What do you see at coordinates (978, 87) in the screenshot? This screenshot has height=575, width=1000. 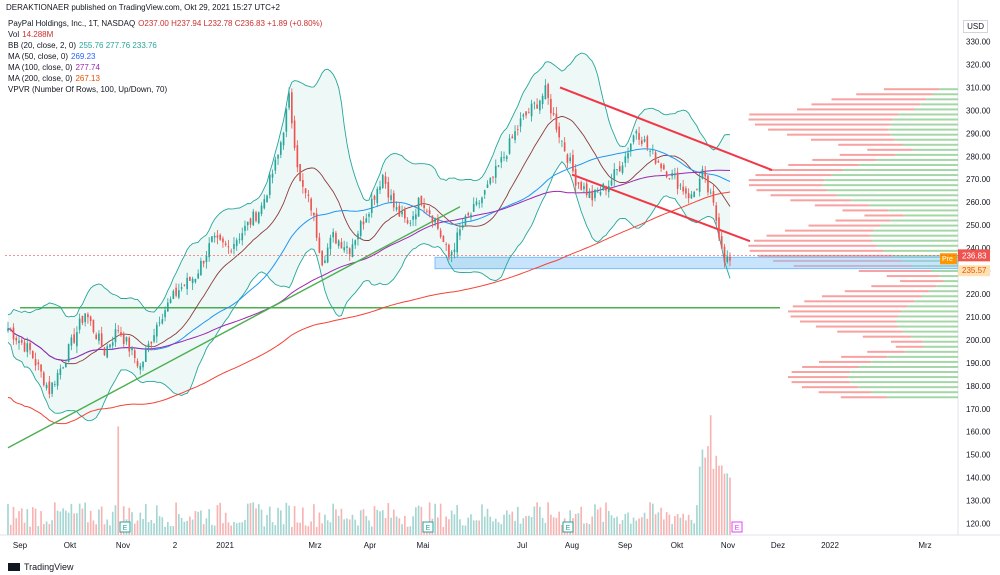 I see `y-tick-label: 310.00` at bounding box center [978, 87].